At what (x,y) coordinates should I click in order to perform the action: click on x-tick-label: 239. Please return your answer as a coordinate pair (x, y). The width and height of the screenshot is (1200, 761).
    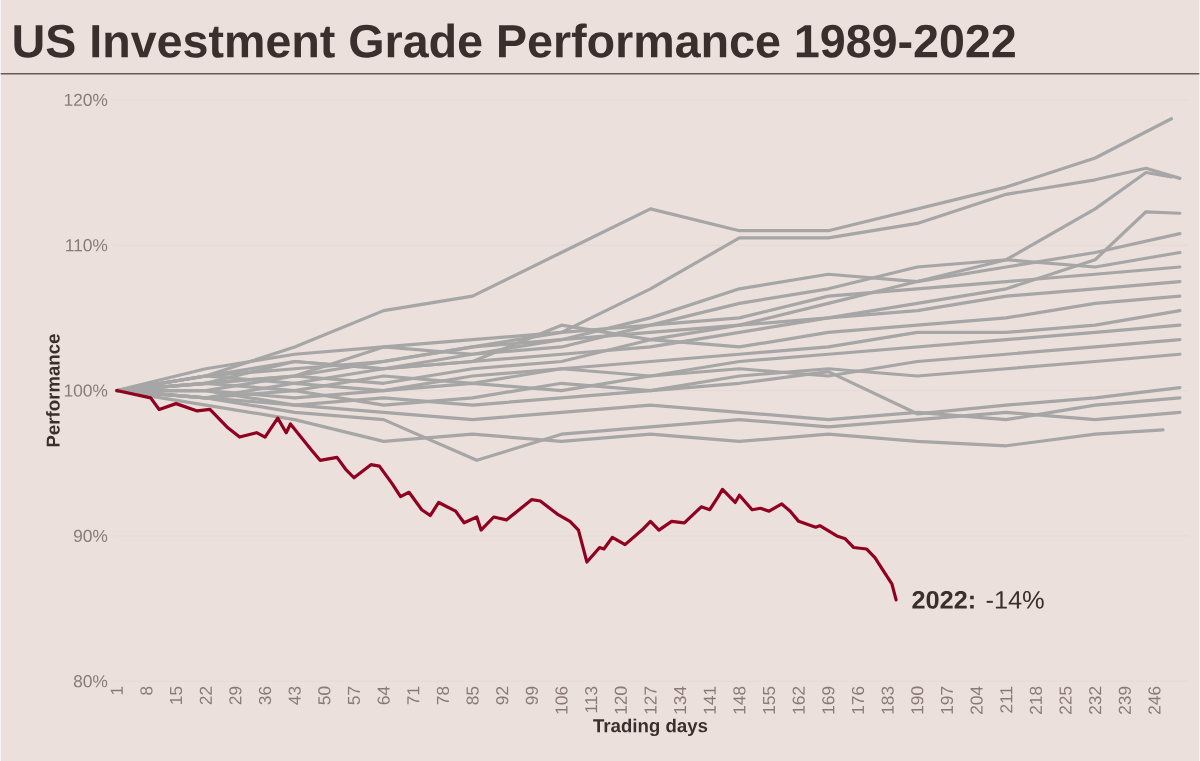
    Looking at the image, I should click on (1124, 700).